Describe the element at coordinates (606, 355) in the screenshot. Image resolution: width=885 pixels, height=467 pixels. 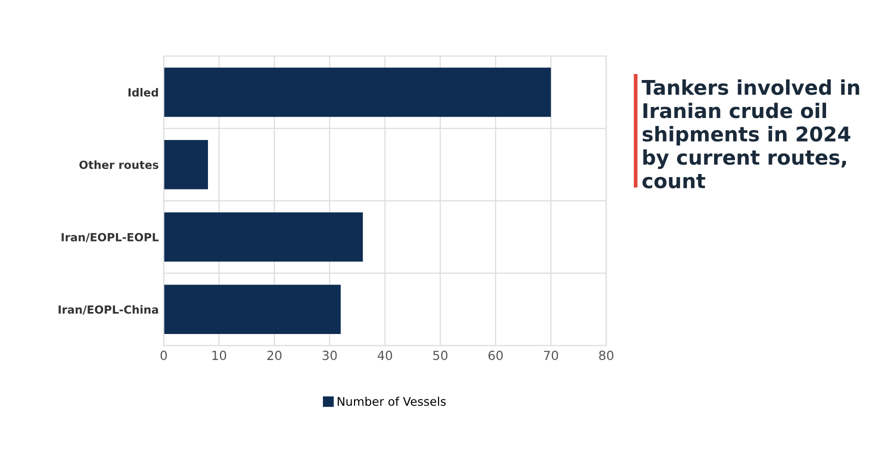
I see `x-tick-label: 80` at that location.